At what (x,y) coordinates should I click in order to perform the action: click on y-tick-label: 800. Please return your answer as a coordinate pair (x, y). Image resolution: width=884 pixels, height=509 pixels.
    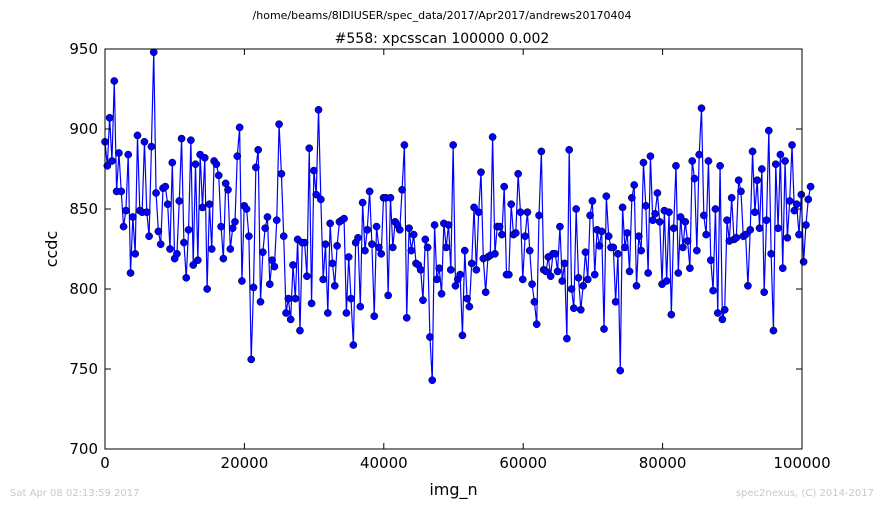
    Looking at the image, I should click on (83, 289).